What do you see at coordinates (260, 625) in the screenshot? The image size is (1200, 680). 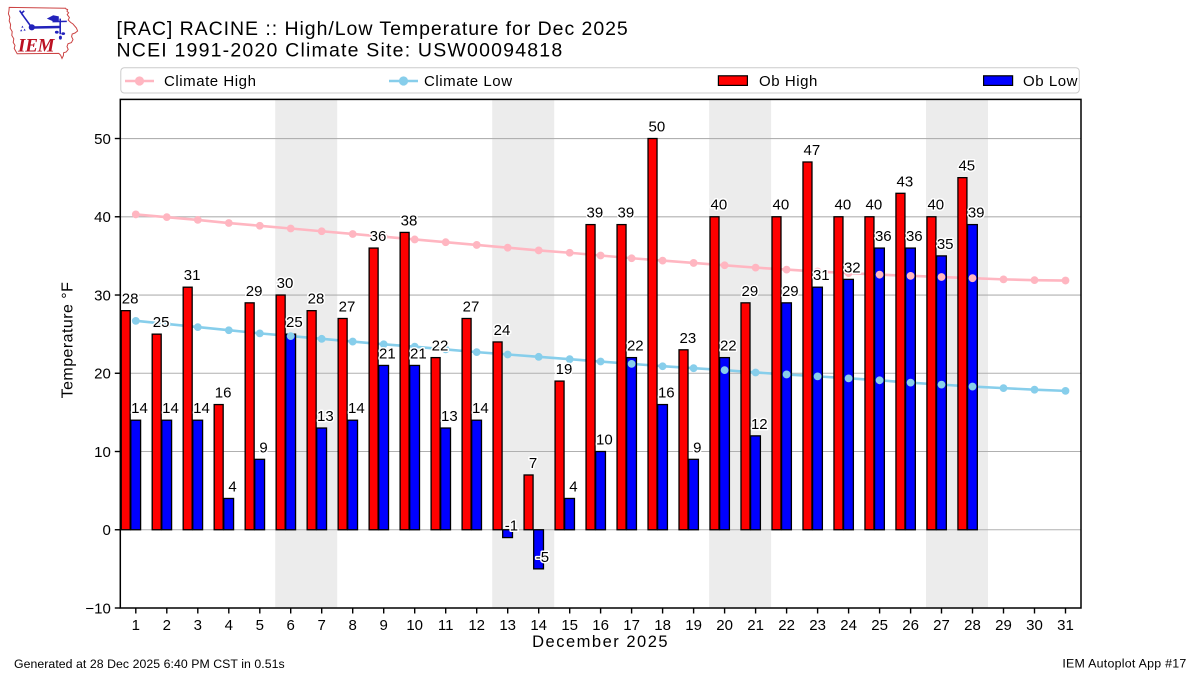 I see `svg-text: 5` at bounding box center [260, 625].